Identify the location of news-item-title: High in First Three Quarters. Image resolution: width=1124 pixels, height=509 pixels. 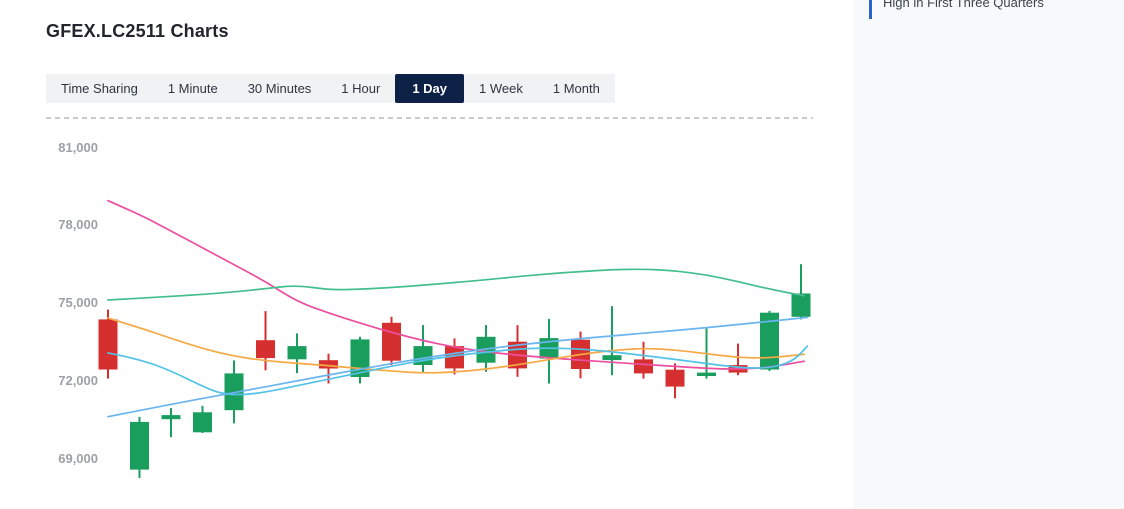
(963, 5).